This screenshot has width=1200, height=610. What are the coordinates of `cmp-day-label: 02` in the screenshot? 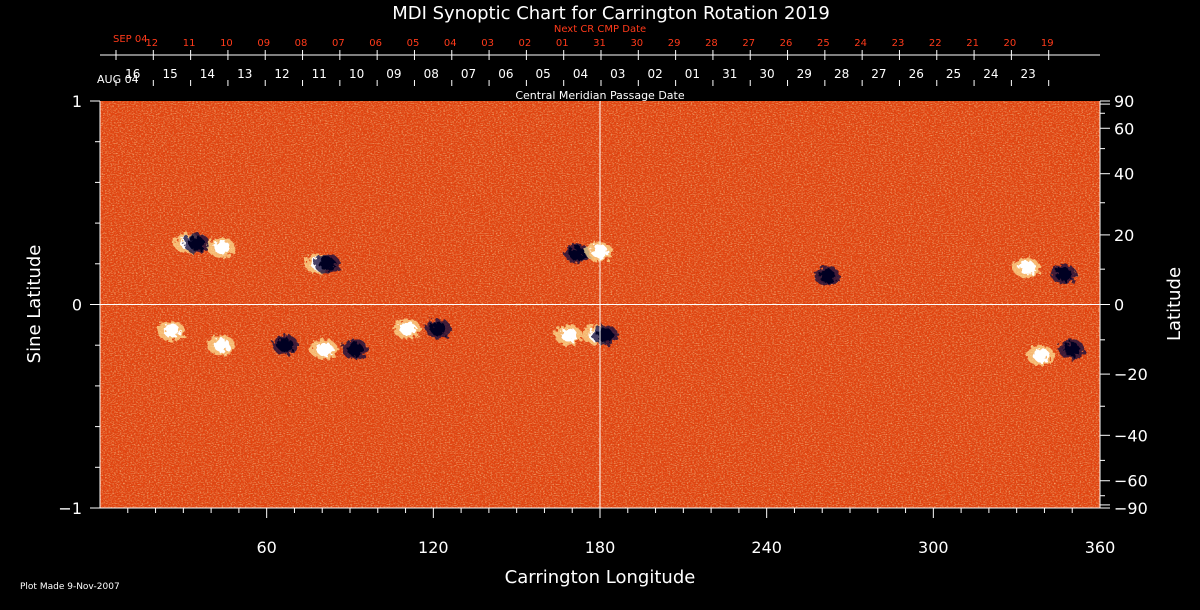 It's located at (654, 74).